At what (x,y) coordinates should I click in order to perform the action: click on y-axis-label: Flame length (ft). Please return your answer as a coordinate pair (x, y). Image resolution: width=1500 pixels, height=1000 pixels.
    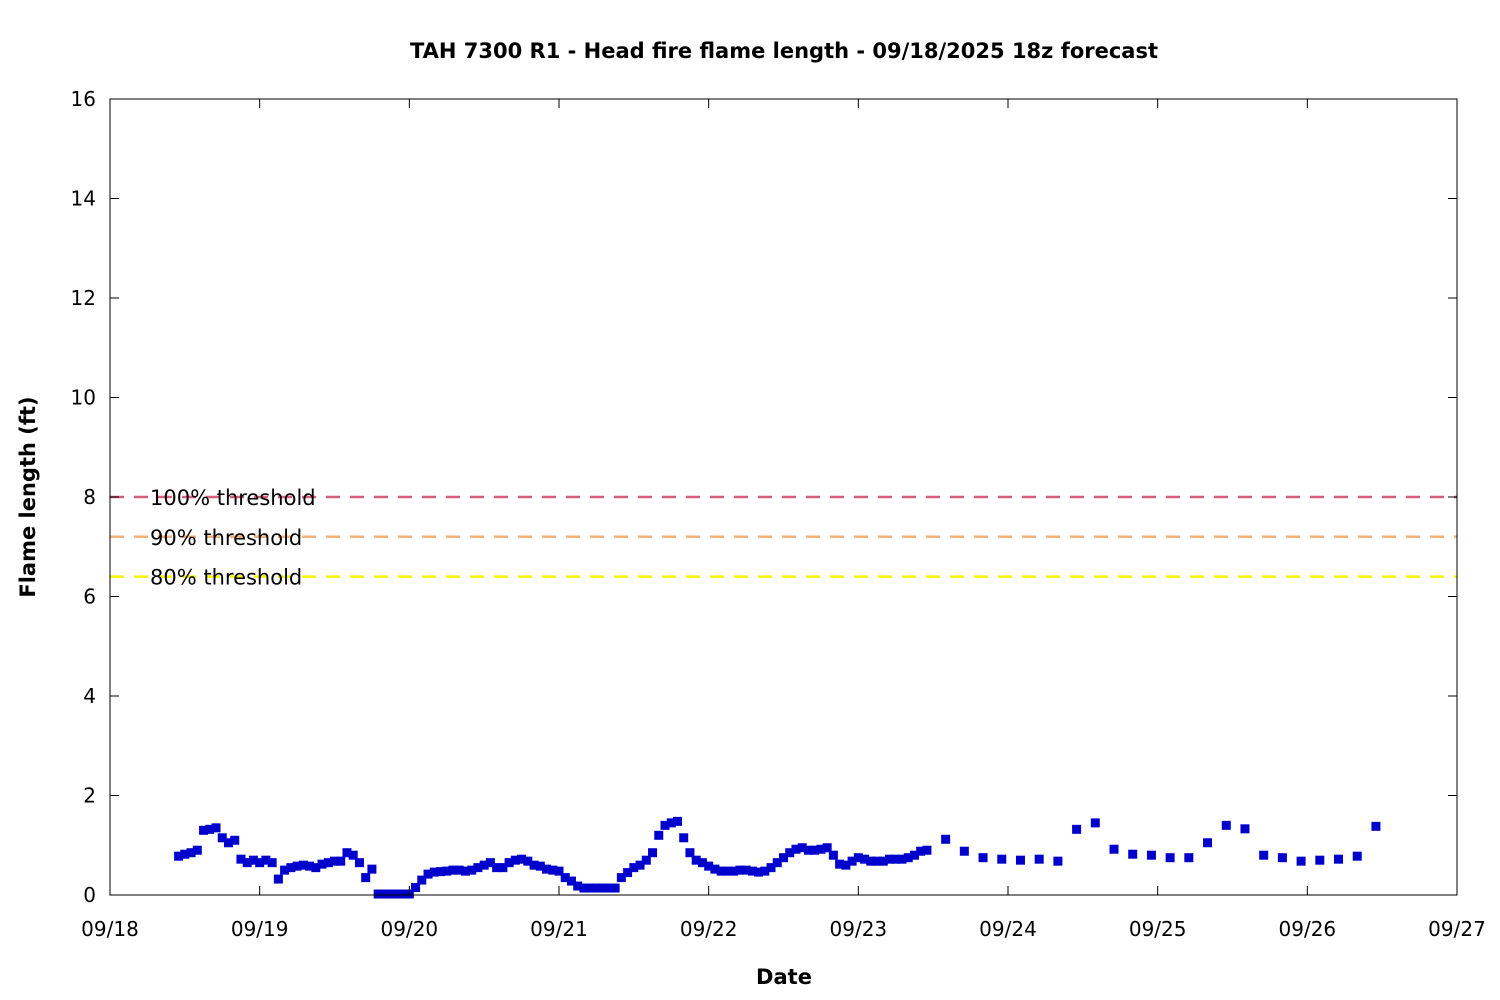
    Looking at the image, I should click on (28, 496).